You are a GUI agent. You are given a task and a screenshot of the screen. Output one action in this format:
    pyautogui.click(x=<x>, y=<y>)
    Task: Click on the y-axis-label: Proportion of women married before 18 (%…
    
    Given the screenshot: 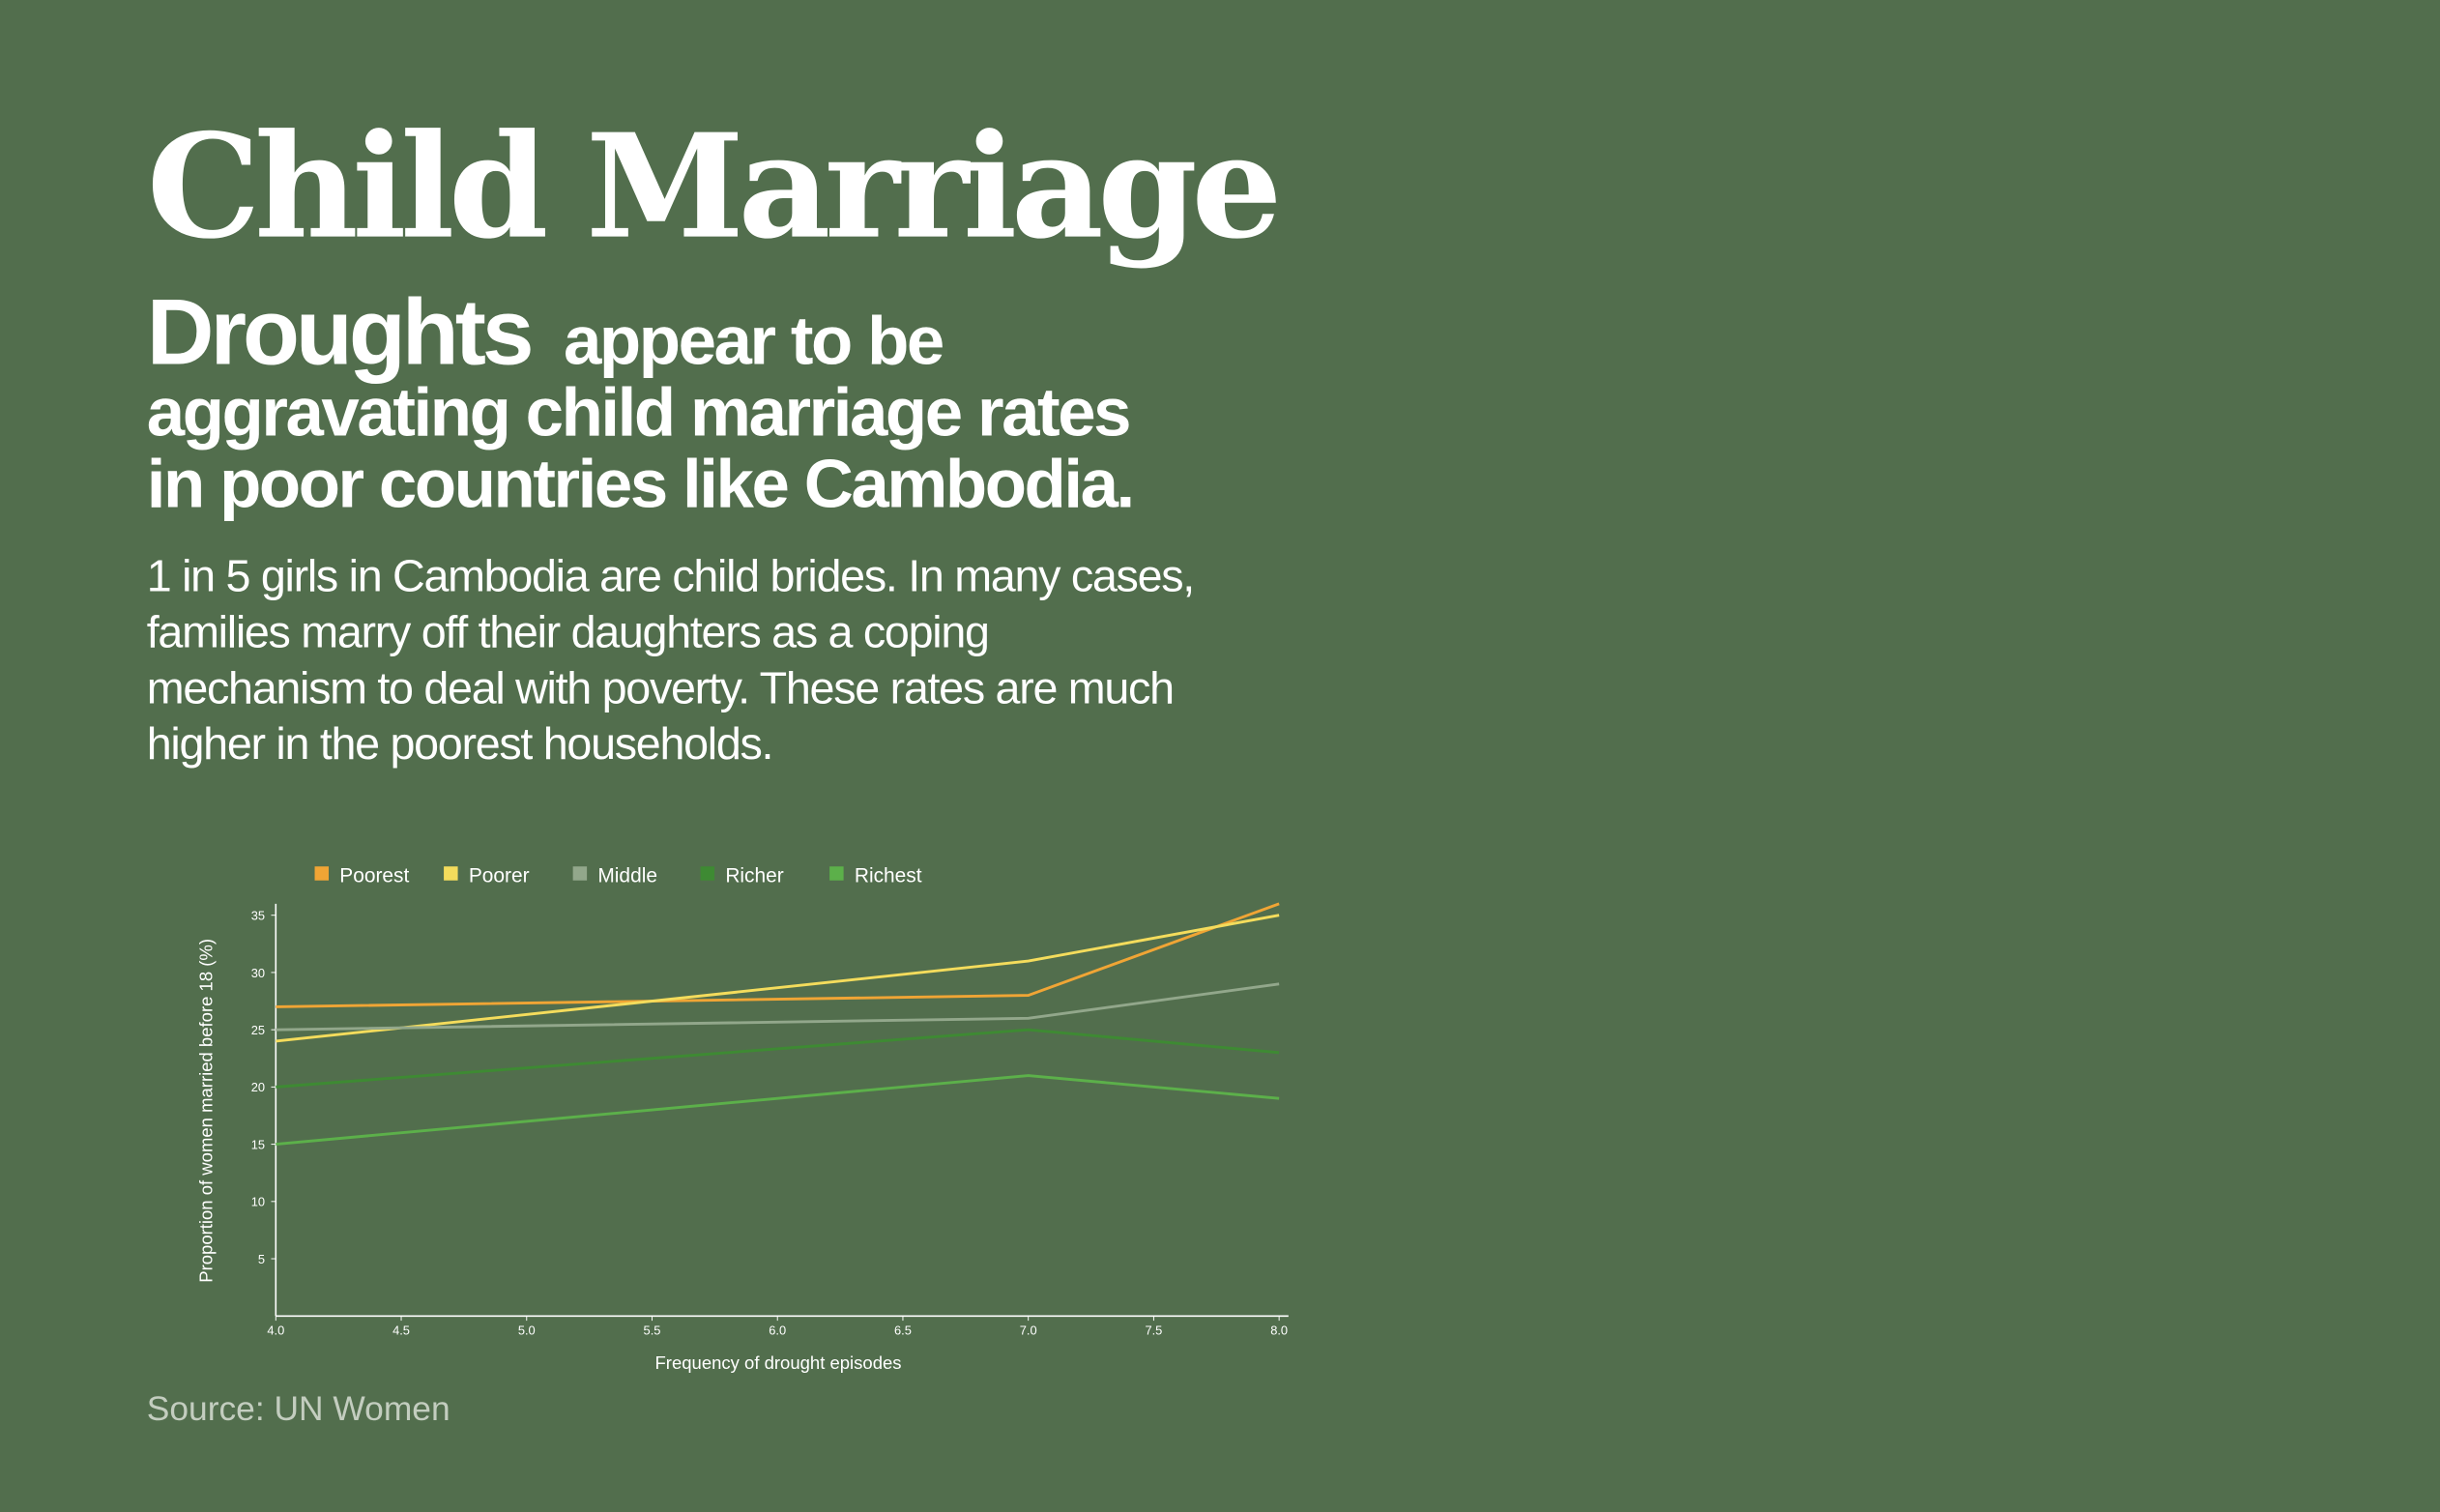 What is the action you would take?
    pyautogui.click(x=205, y=1111)
    